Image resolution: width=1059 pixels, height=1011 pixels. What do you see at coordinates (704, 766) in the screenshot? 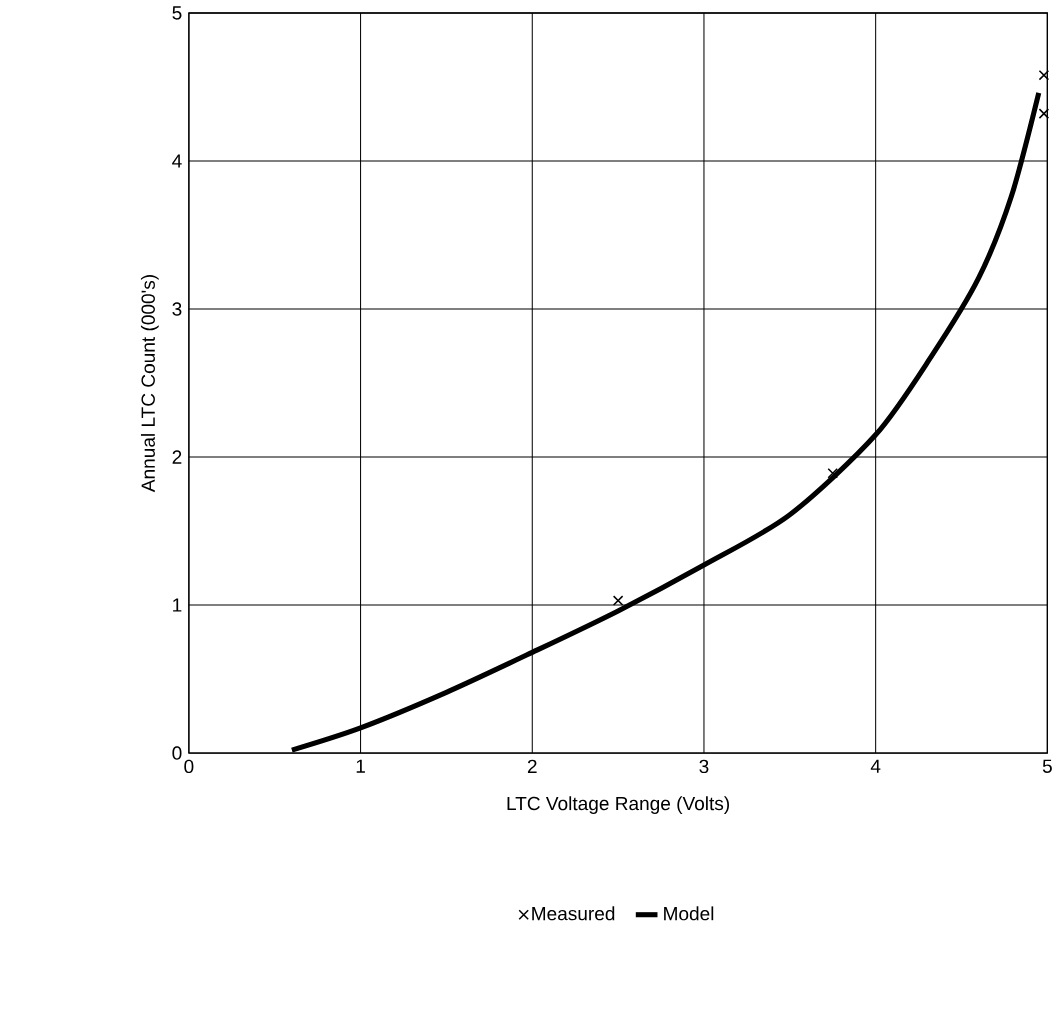
I see `x-tick-label: 3` at bounding box center [704, 766].